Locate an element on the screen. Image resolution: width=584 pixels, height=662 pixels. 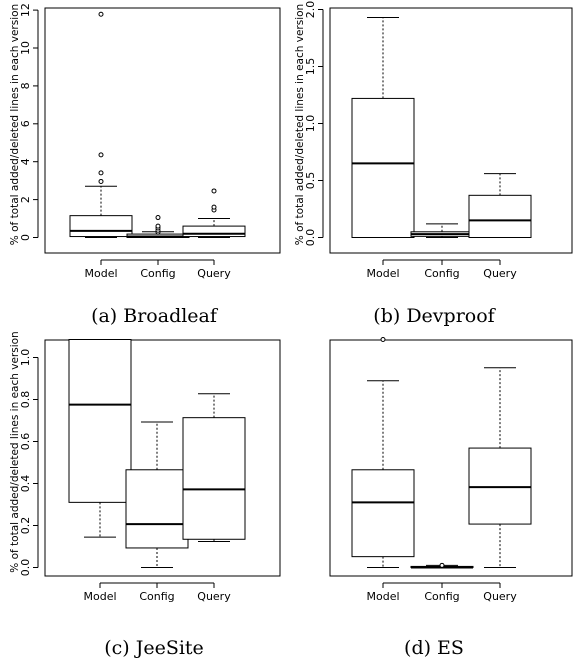
plot-frame is located at coordinates (162, 458).